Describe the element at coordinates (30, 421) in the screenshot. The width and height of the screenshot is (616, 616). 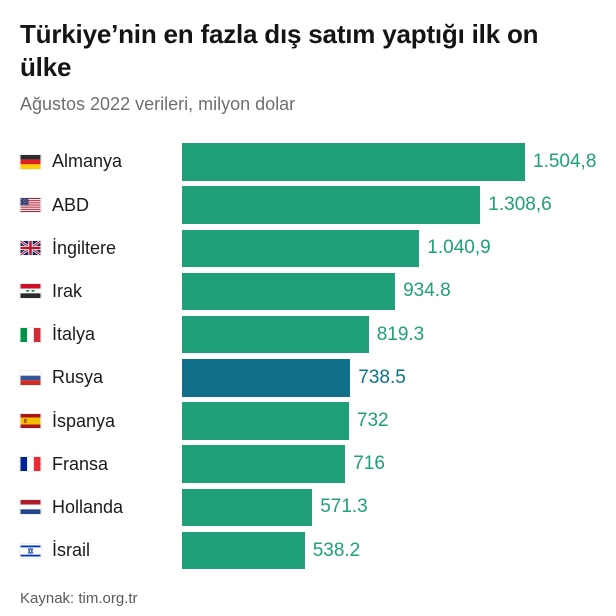
I see `spain-flag-icon` at that location.